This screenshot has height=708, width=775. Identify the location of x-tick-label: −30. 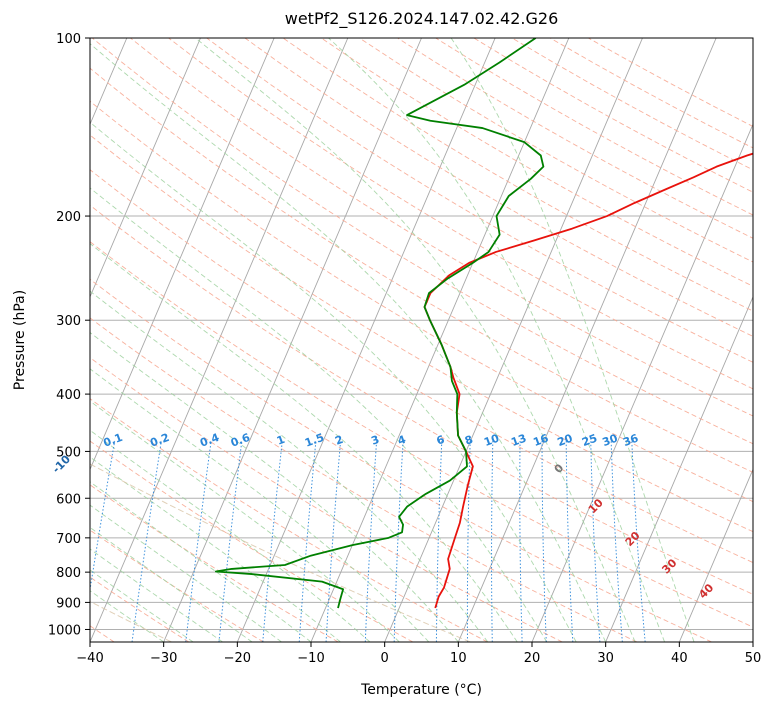
(163, 658).